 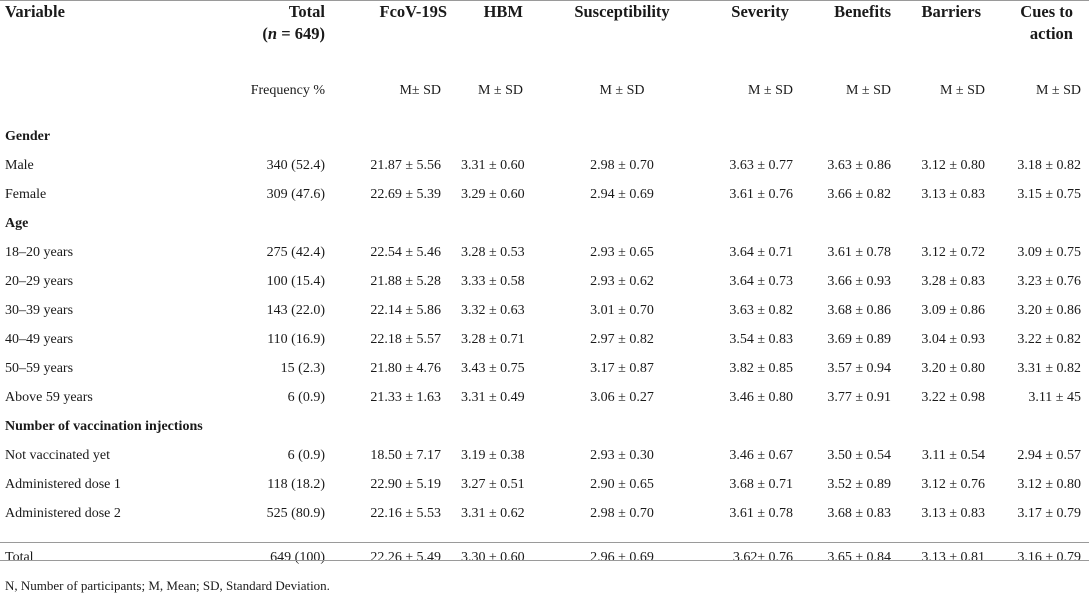 What do you see at coordinates (859, 397) in the screenshot?
I see `cell-benefits: 3.77 ± 0.91` at bounding box center [859, 397].